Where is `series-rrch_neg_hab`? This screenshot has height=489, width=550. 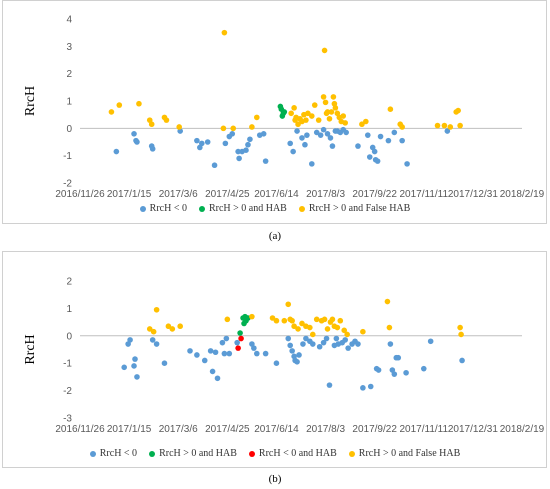 series-rrch_neg_hab is located at coordinates (239, 343).